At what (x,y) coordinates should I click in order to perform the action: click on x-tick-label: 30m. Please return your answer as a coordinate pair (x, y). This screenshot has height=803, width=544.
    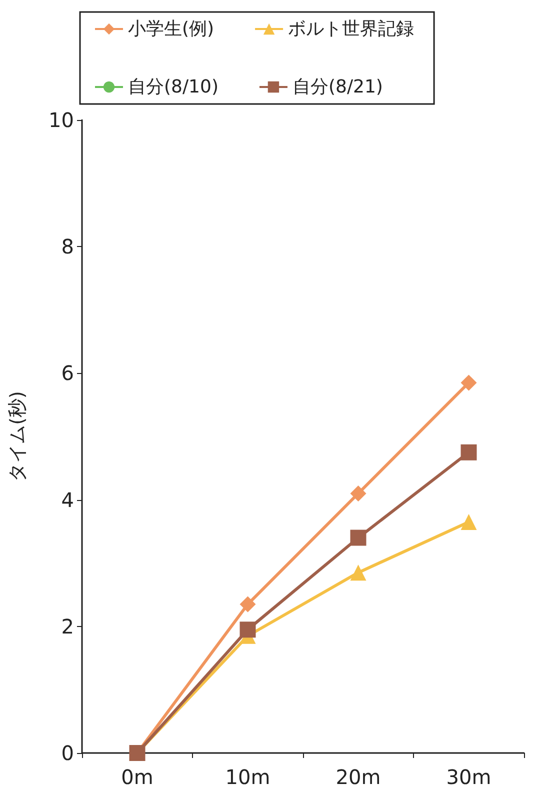
    Looking at the image, I should click on (469, 777).